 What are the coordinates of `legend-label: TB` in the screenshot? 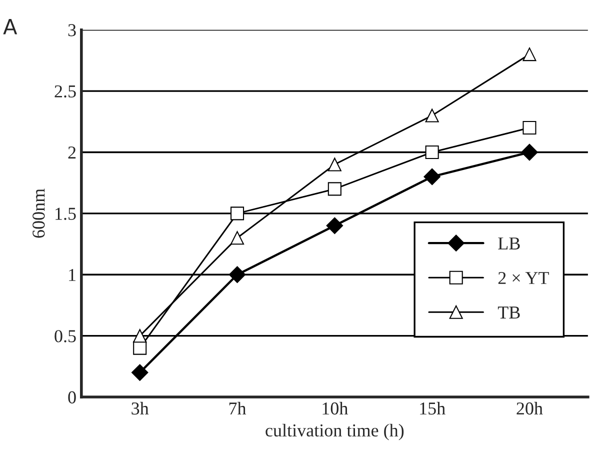 It's located at (509, 312).